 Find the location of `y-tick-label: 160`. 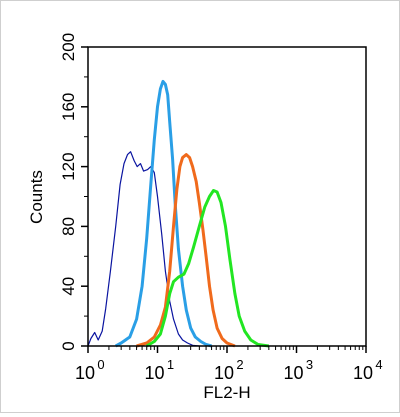

y-tick-label: 160 is located at coordinates (68, 107).